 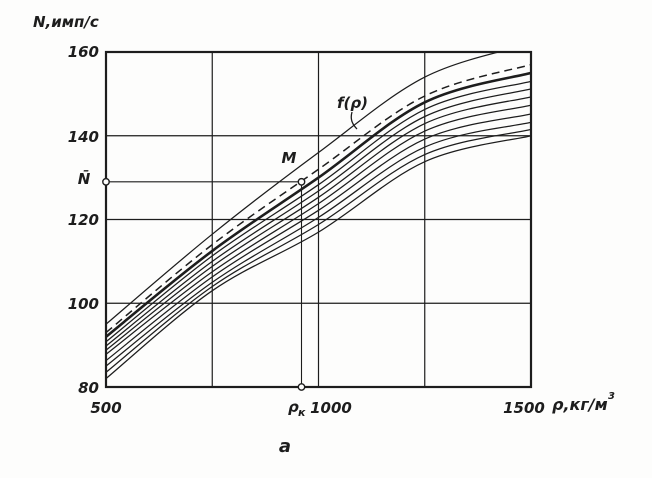 What do you see at coordinates (354, 120) in the screenshot?
I see `f-rho-leader-line` at bounding box center [354, 120].